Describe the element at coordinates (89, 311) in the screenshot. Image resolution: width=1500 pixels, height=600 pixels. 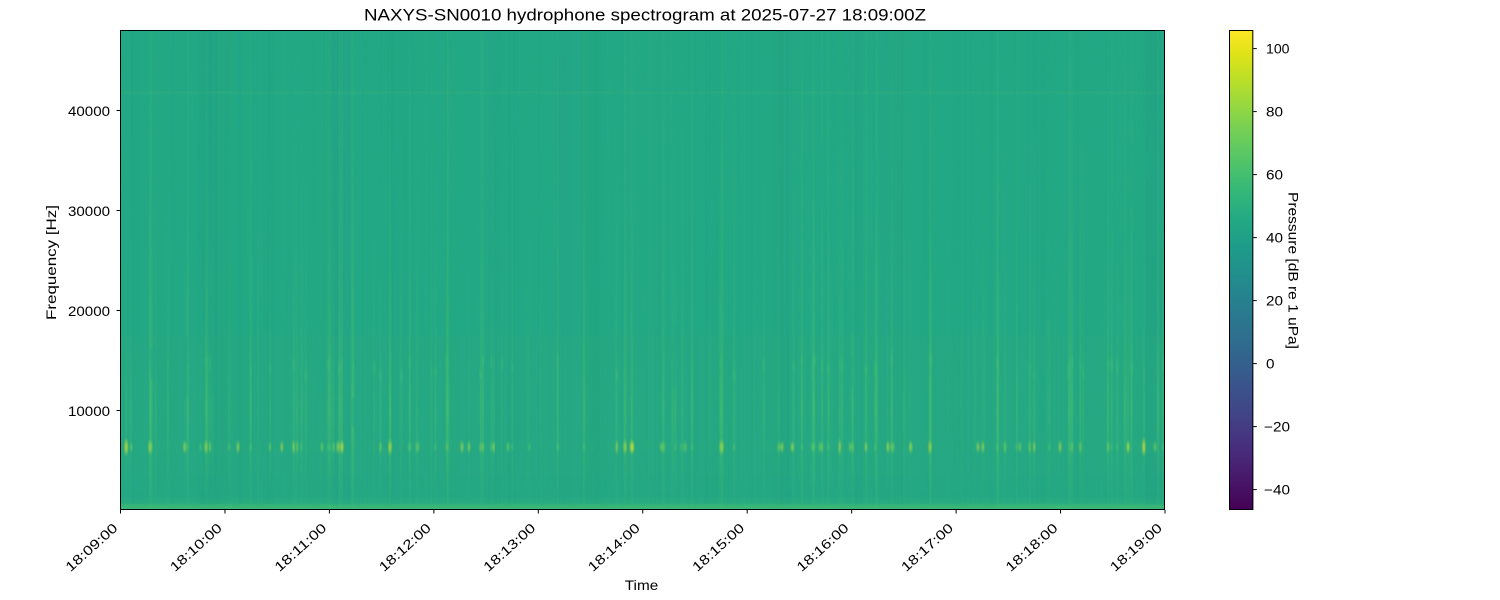
I see `svg-text: 20000` at that location.